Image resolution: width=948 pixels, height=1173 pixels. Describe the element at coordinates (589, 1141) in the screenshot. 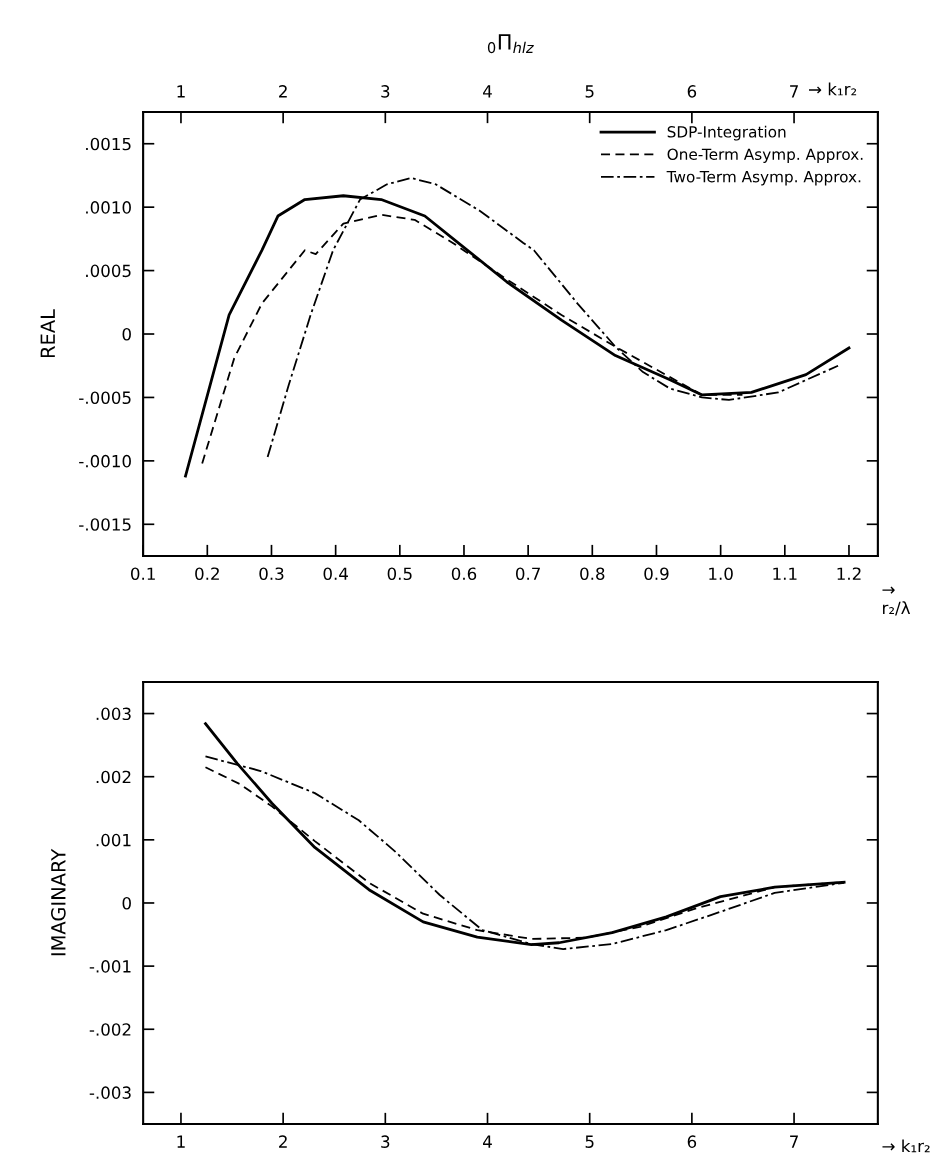

I see `x-tick-label: 5` at that location.